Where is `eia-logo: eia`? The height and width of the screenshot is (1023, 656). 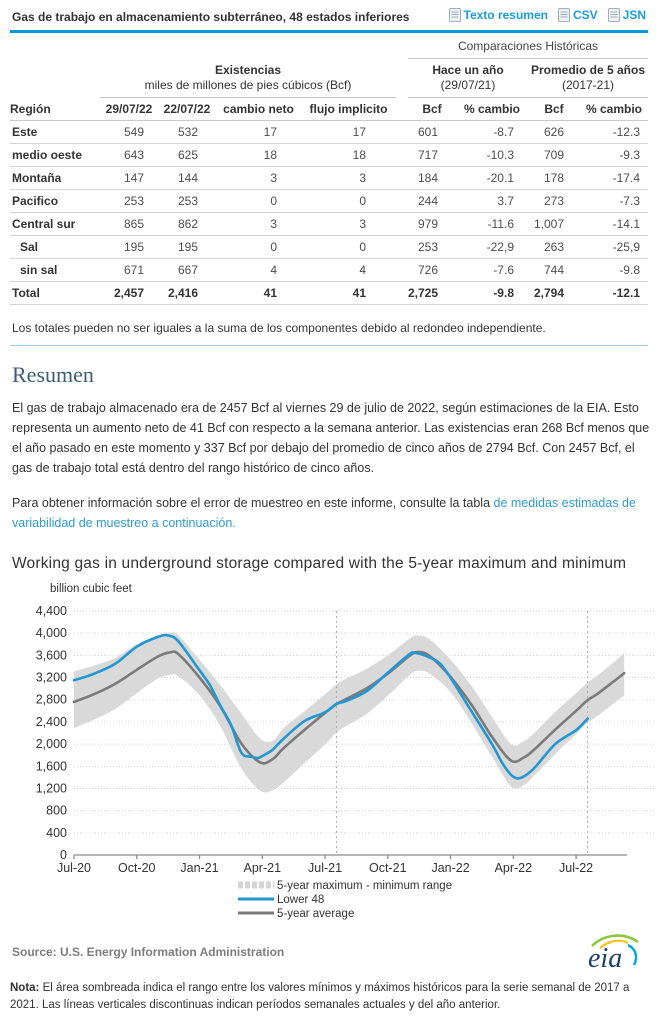
eia-logo: eia is located at coordinates (613, 955).